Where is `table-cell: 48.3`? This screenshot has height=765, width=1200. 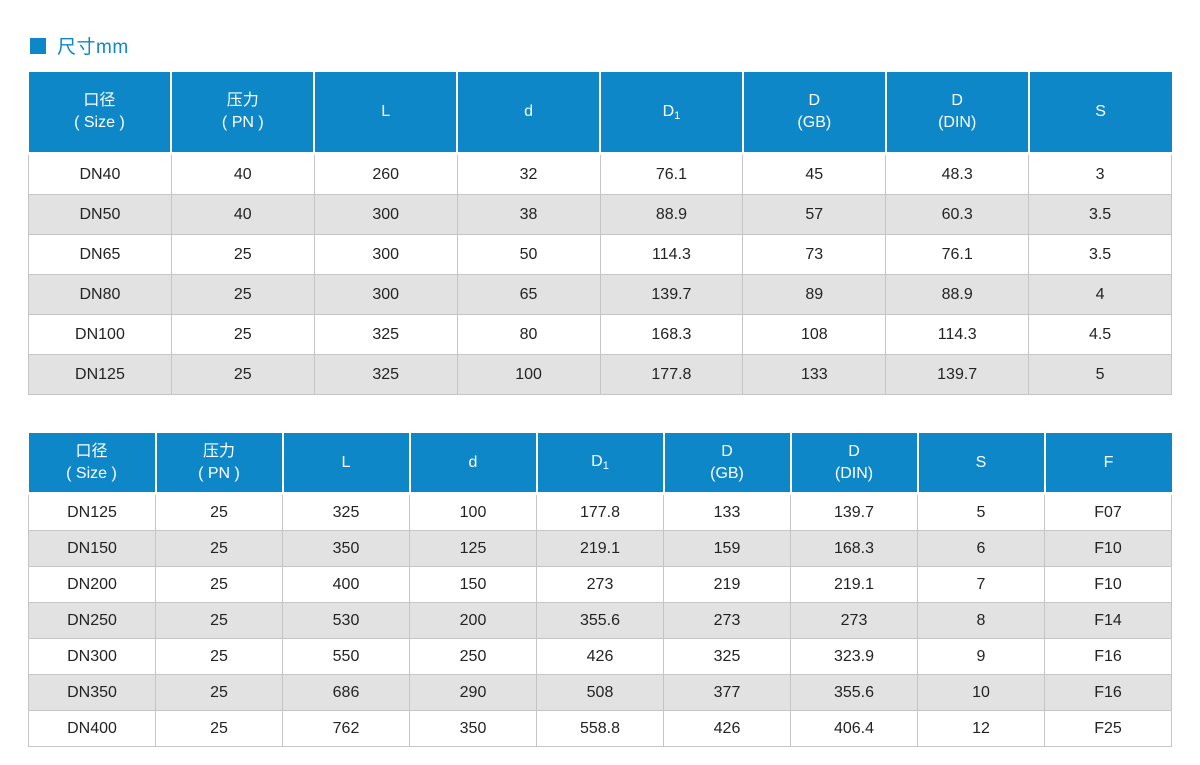 table-cell: 48.3 is located at coordinates (957, 174).